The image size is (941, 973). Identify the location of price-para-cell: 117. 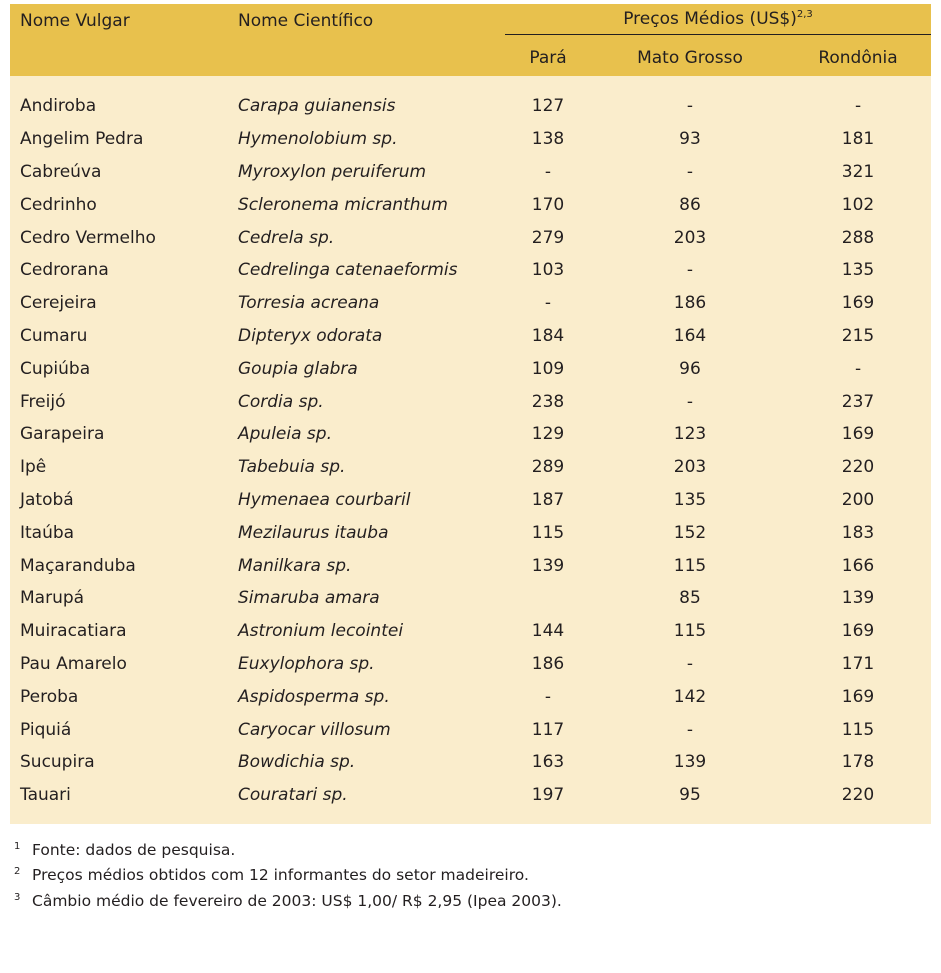
(548, 729).